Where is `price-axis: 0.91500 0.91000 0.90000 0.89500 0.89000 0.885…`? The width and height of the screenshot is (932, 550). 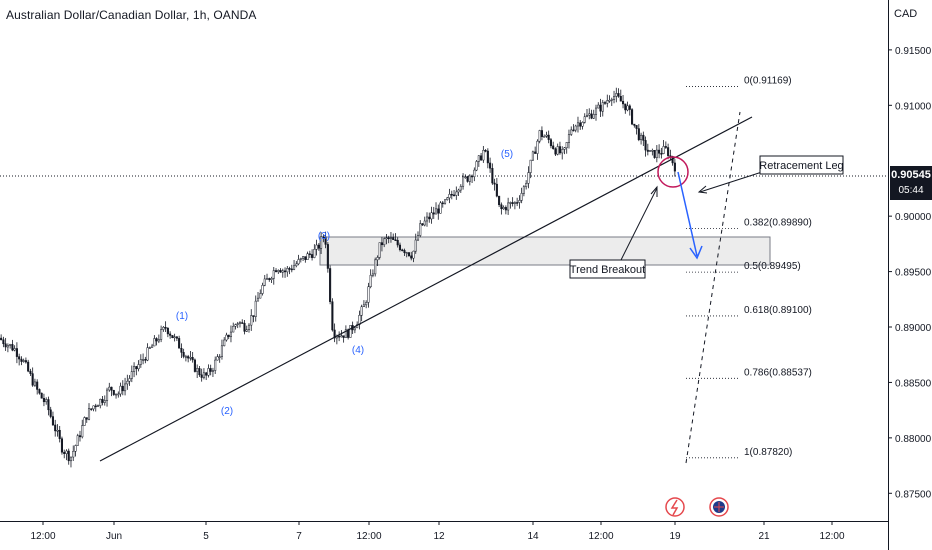
price-axis: 0.91500 0.91000 0.90000 0.89500 0.89000 0.885… is located at coordinates (910, 273).